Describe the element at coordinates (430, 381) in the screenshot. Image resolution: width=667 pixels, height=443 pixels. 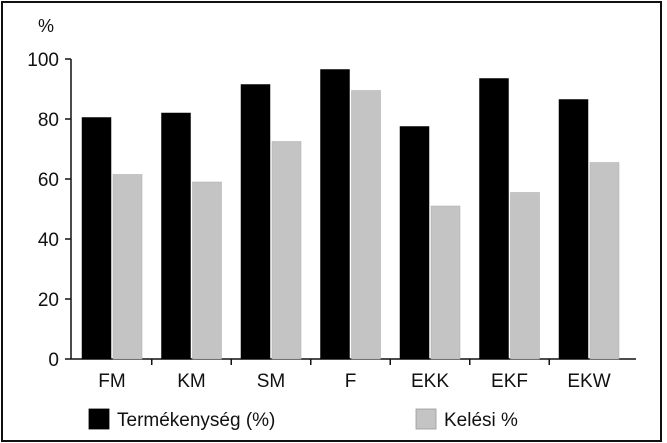
I see `x-tick-label: EKK` at that location.